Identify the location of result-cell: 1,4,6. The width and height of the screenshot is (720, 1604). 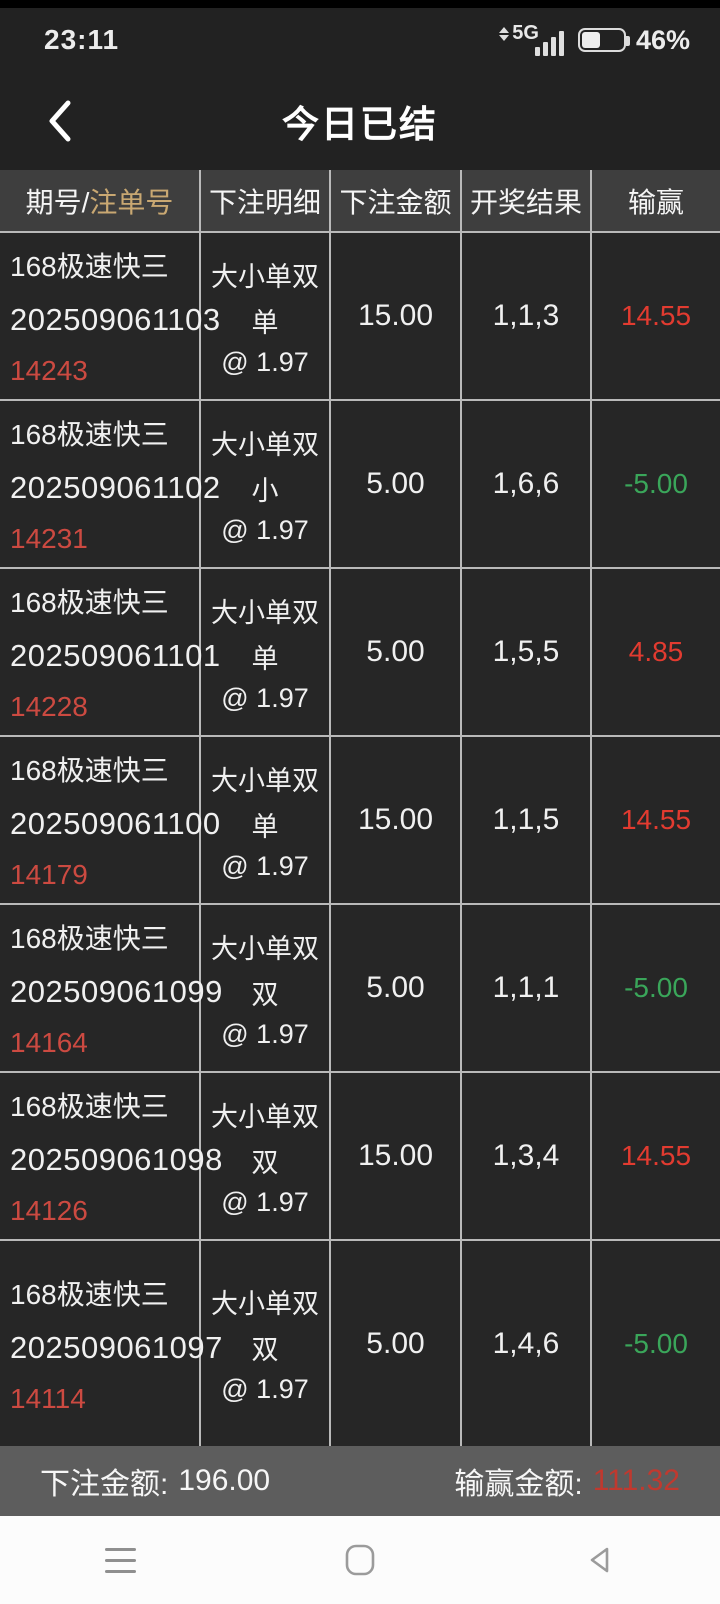
(527, 1343).